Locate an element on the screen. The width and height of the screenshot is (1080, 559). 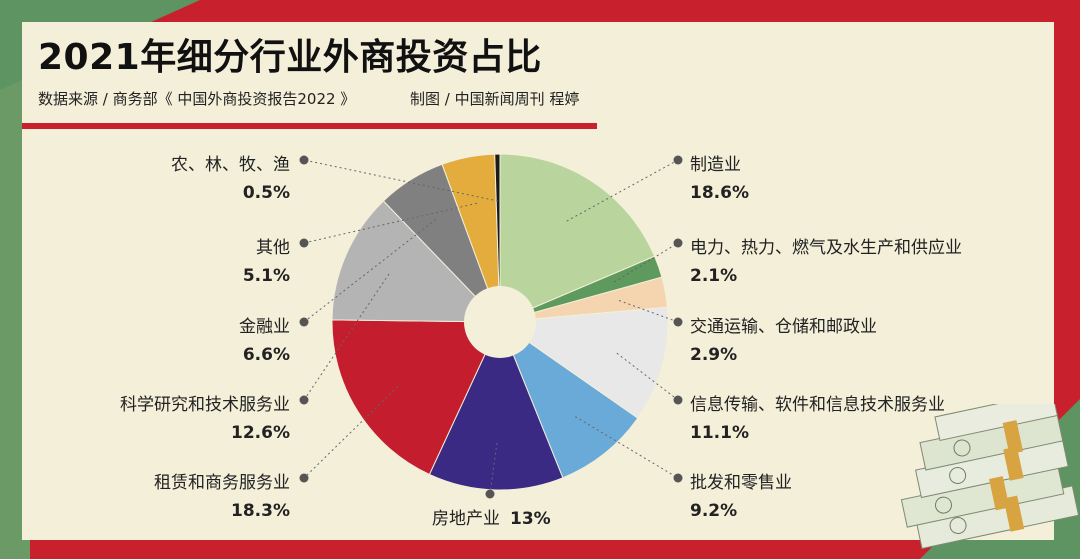
slice-label-name: 电力、热力、燃气及水生产和供应业 is located at coordinates (826, 248).